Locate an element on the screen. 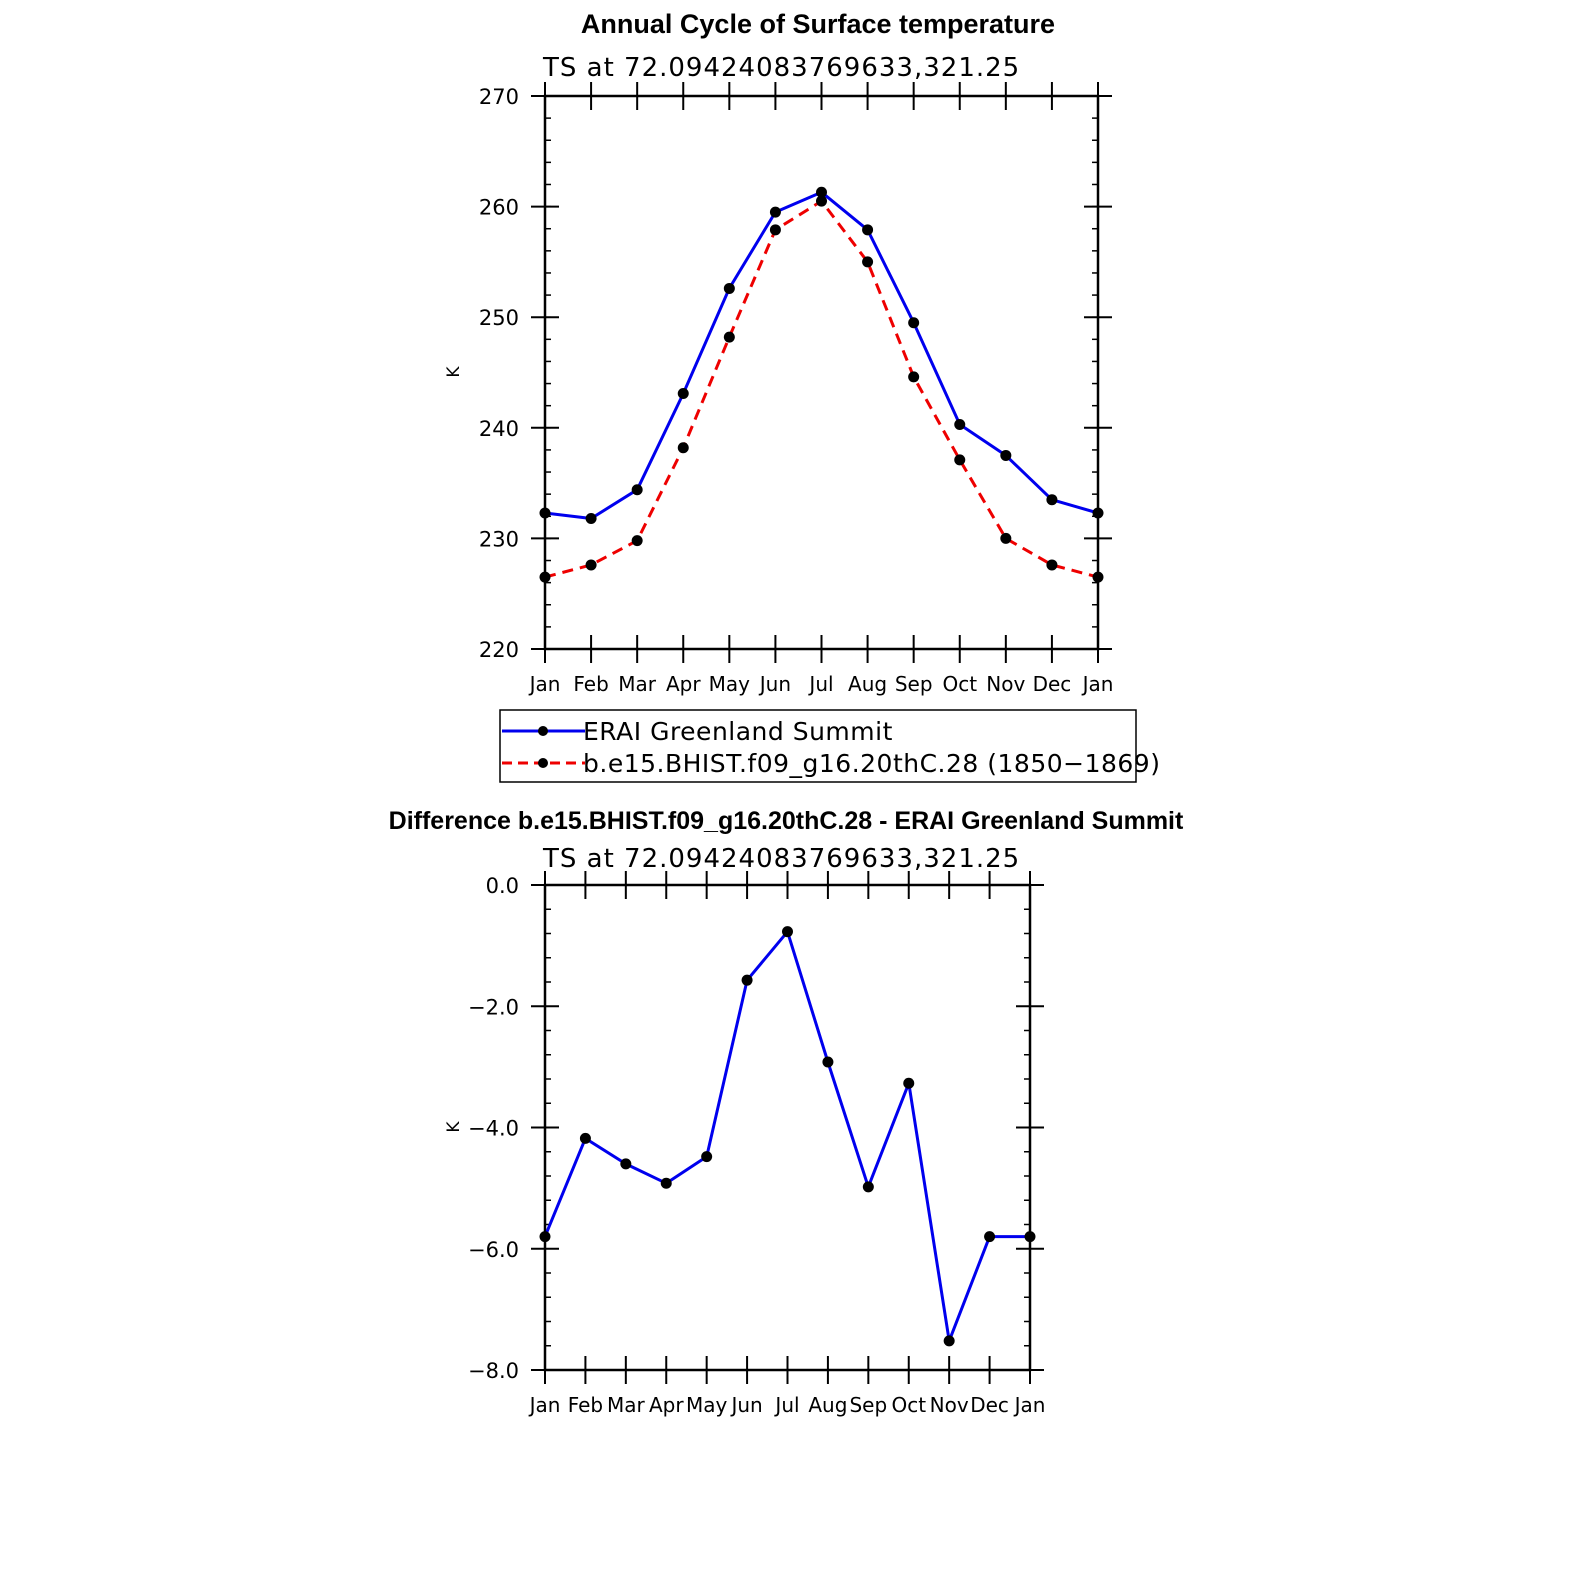 The width and height of the screenshot is (1574, 1574). legend-label-erai: ERAI Greenland Summit is located at coordinates (738, 731).